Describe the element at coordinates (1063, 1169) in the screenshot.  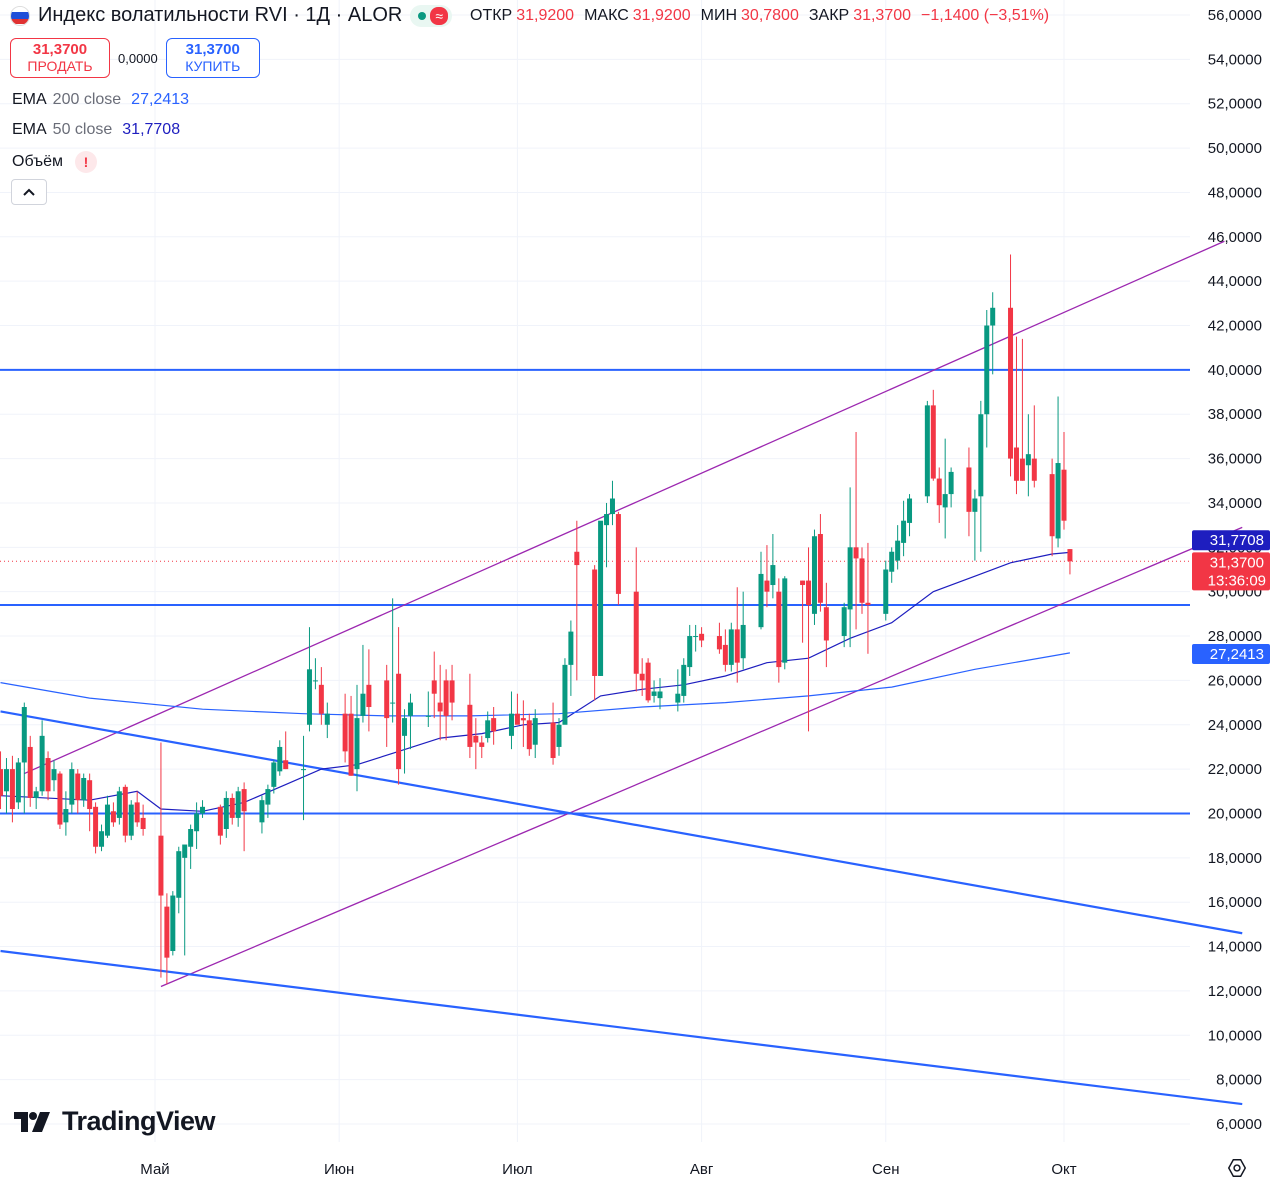
I see `x-tick-label: Окт` at that location.